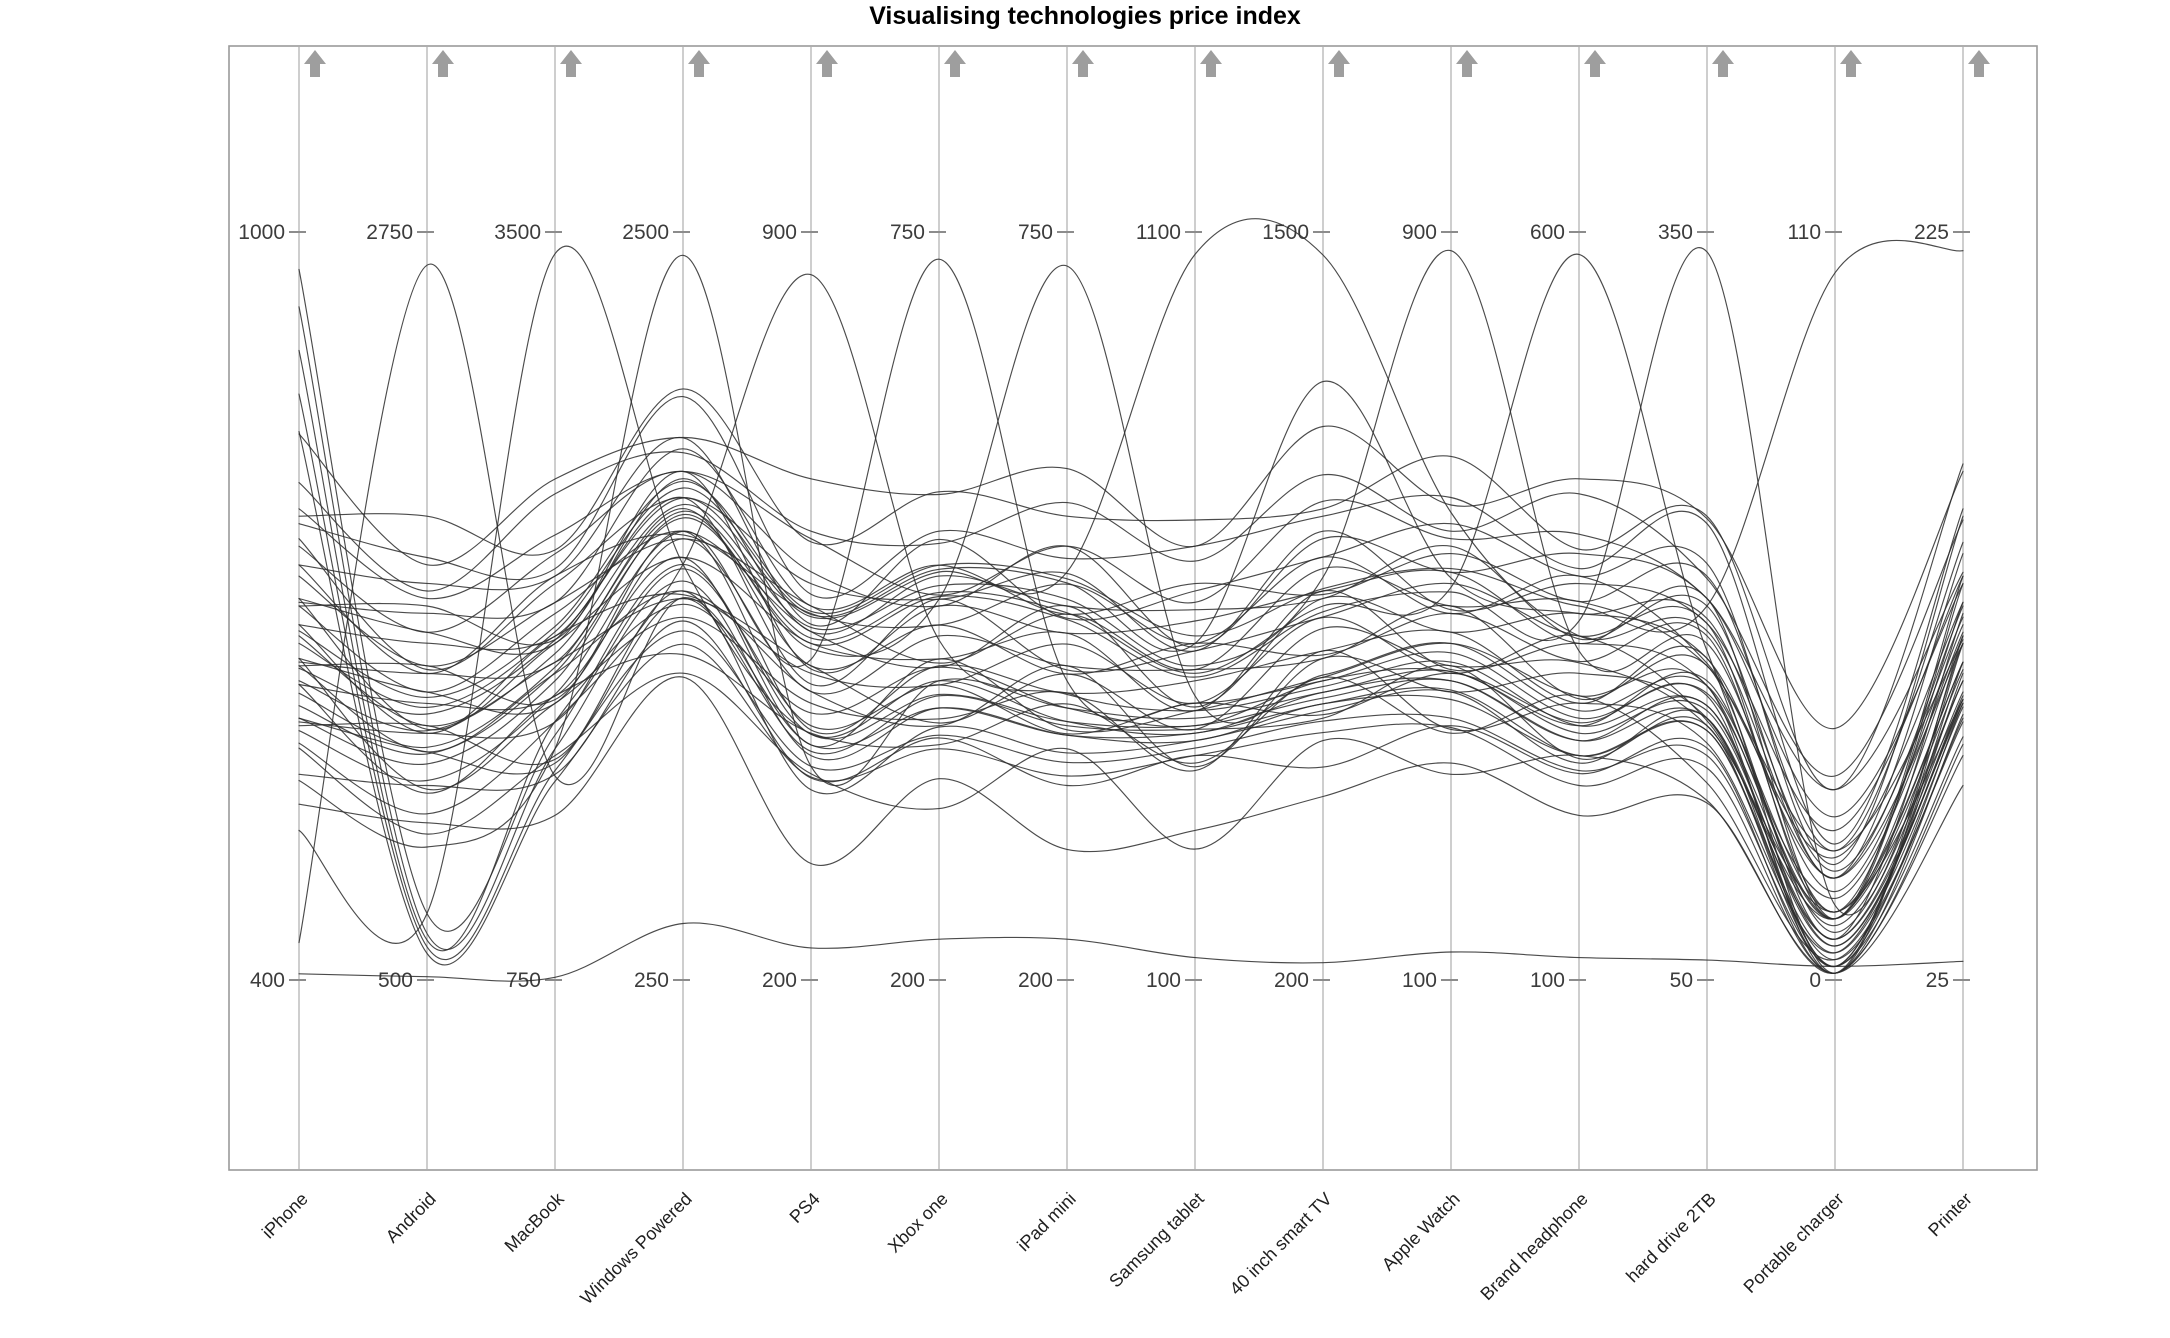 The height and width of the screenshot is (1338, 2170). Describe the element at coordinates (411, 1218) in the screenshot. I see `axis-category-label: Android` at that location.